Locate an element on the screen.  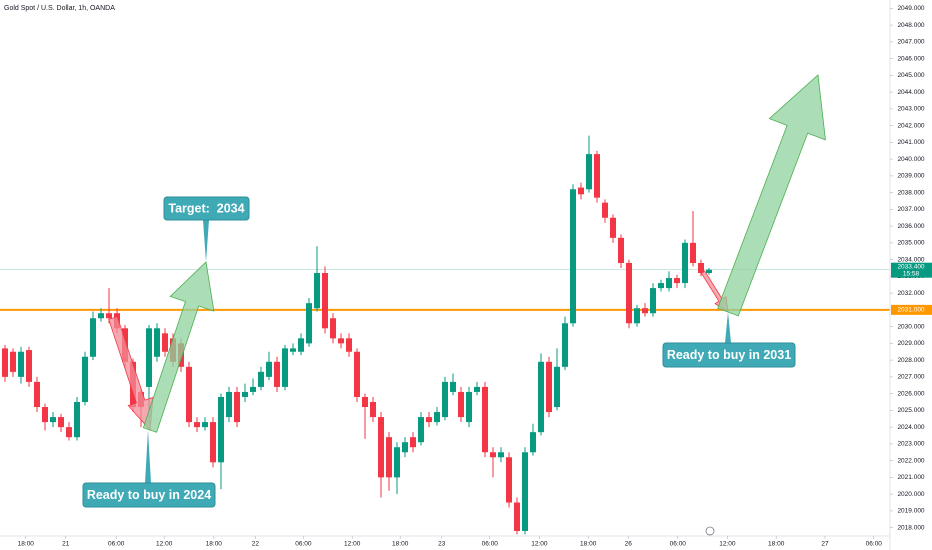
x-tick-label: 27 is located at coordinates (825, 544).